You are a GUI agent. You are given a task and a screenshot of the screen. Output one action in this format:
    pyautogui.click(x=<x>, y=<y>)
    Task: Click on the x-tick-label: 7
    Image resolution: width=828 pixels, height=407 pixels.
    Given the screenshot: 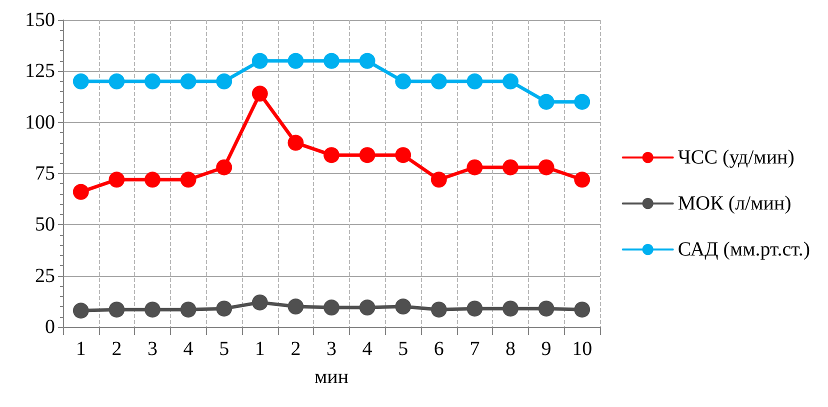 What is the action you would take?
    pyautogui.click(x=475, y=349)
    